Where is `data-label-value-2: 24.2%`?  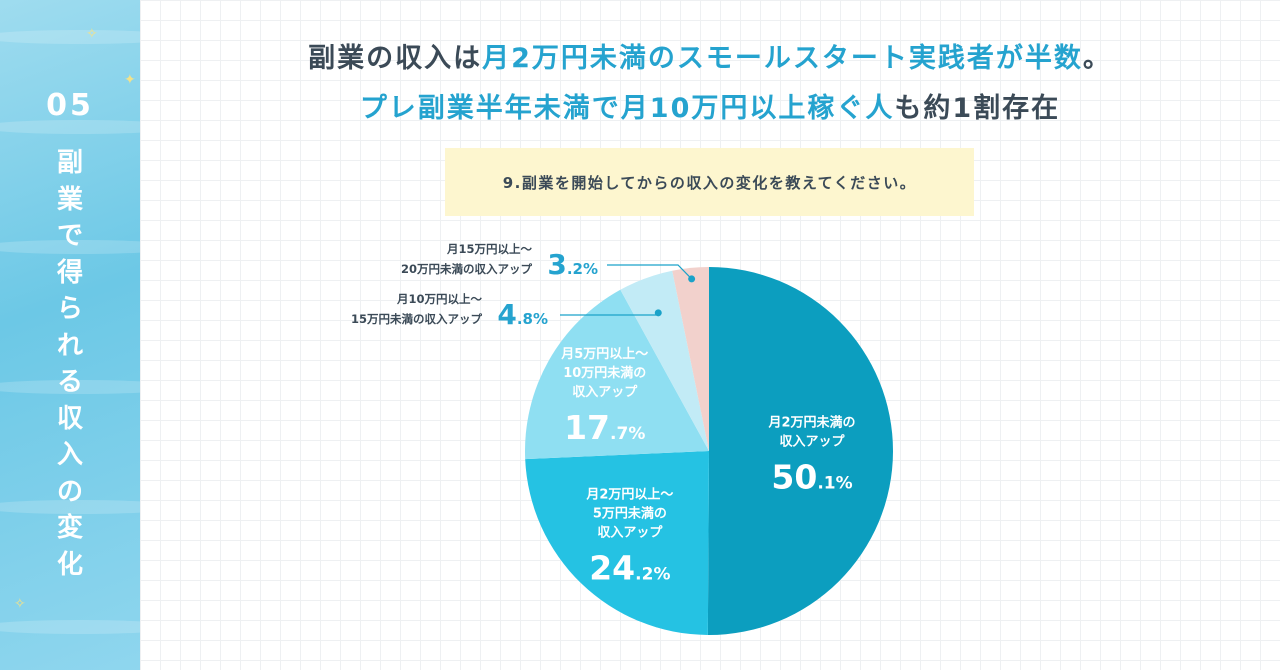
data-label-value-2: 24.2% is located at coordinates (629, 568).